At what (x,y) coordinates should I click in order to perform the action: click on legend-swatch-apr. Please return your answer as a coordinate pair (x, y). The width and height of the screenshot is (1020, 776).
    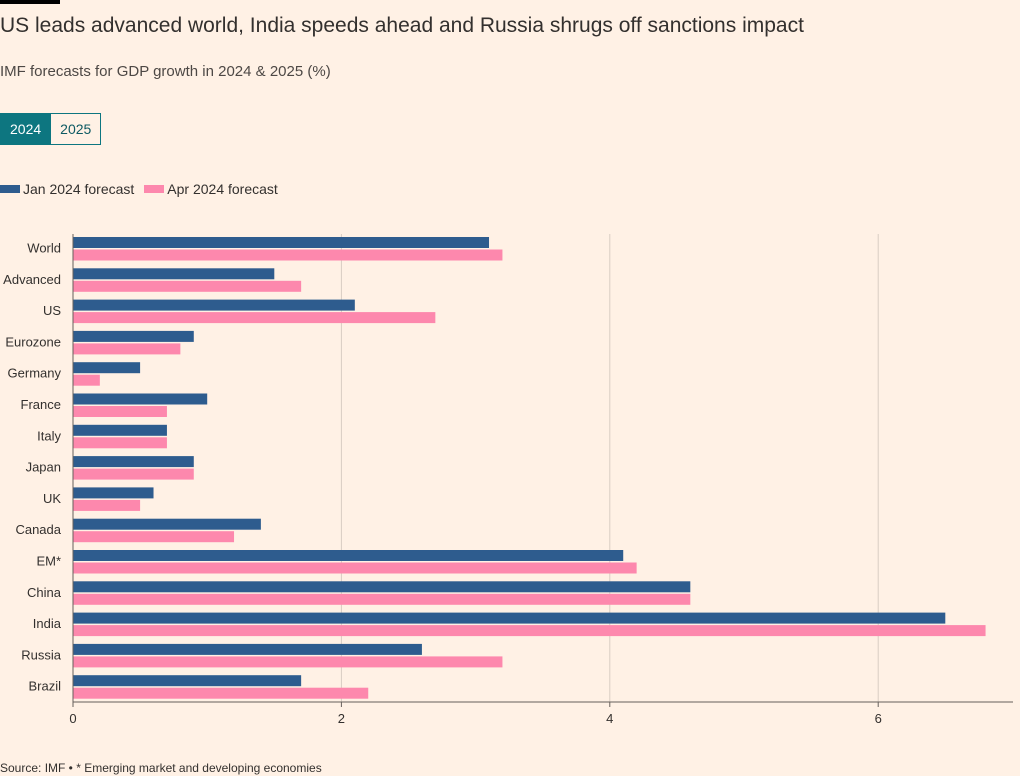
    Looking at the image, I should click on (154, 189).